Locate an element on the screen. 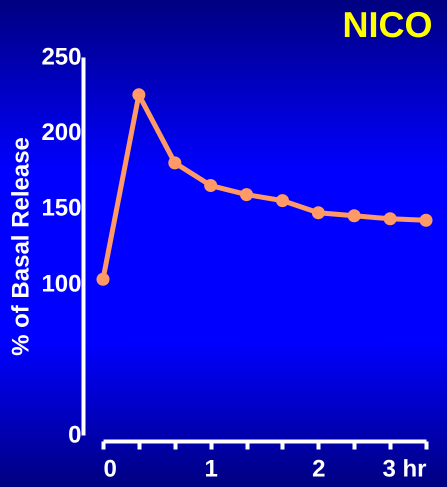 Image resolution: width=447 pixels, height=487 pixels. y-tick-label: 0 is located at coordinates (75, 435).